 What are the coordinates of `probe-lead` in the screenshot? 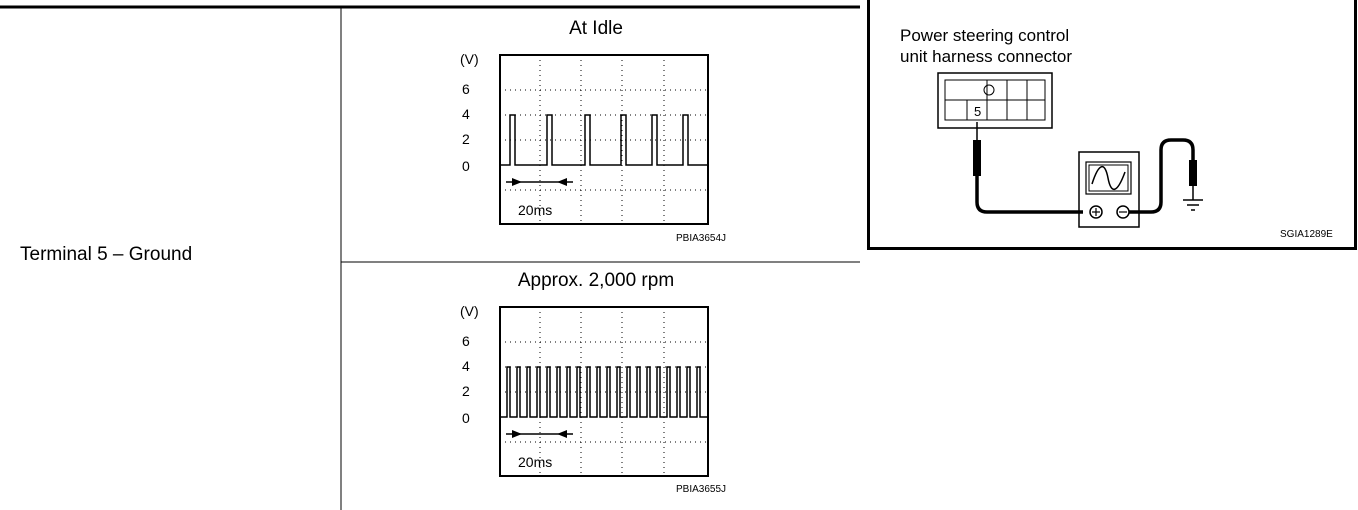 It's located at (1029, 195).